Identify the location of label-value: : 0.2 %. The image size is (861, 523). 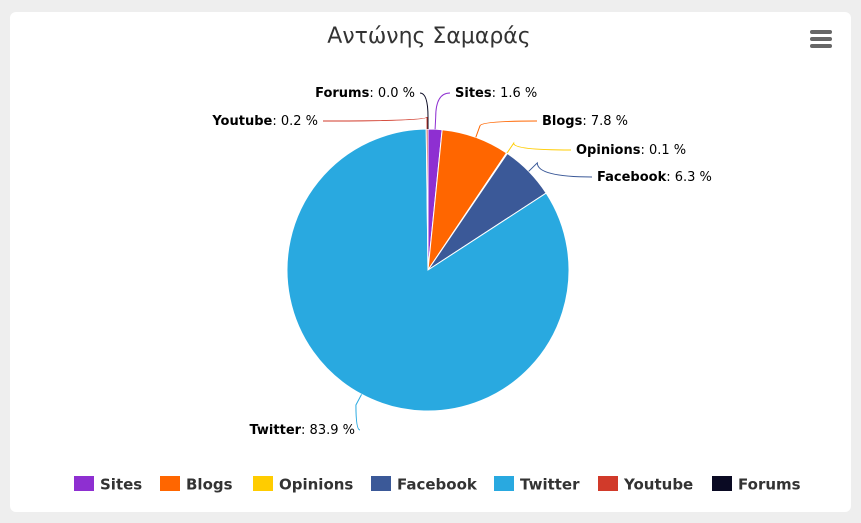
(295, 121).